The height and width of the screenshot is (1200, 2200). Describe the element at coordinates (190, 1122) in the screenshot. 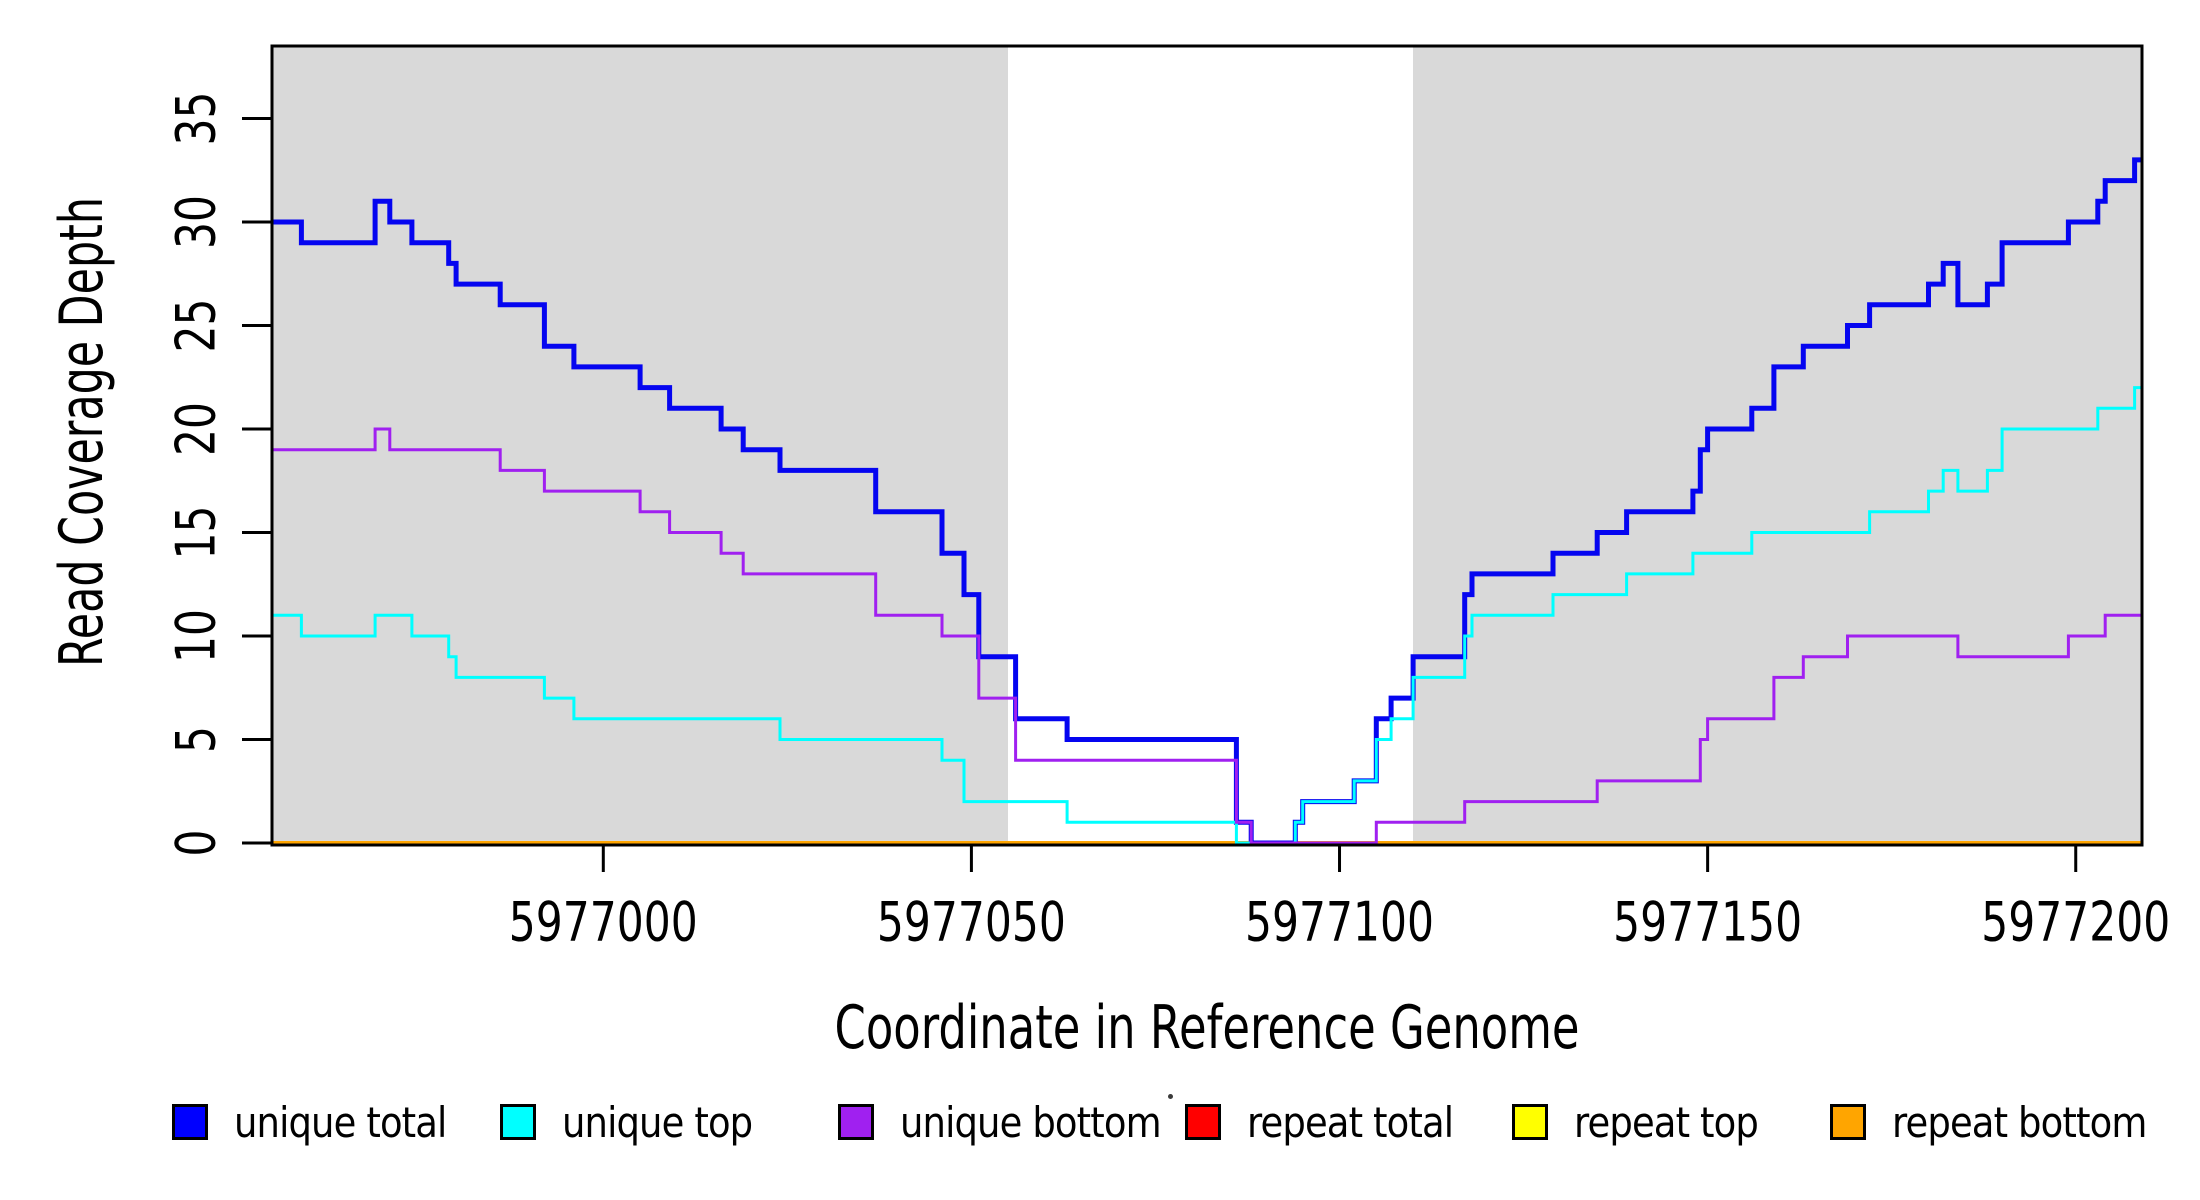

I see `legend-swatch-unique-total` at that location.